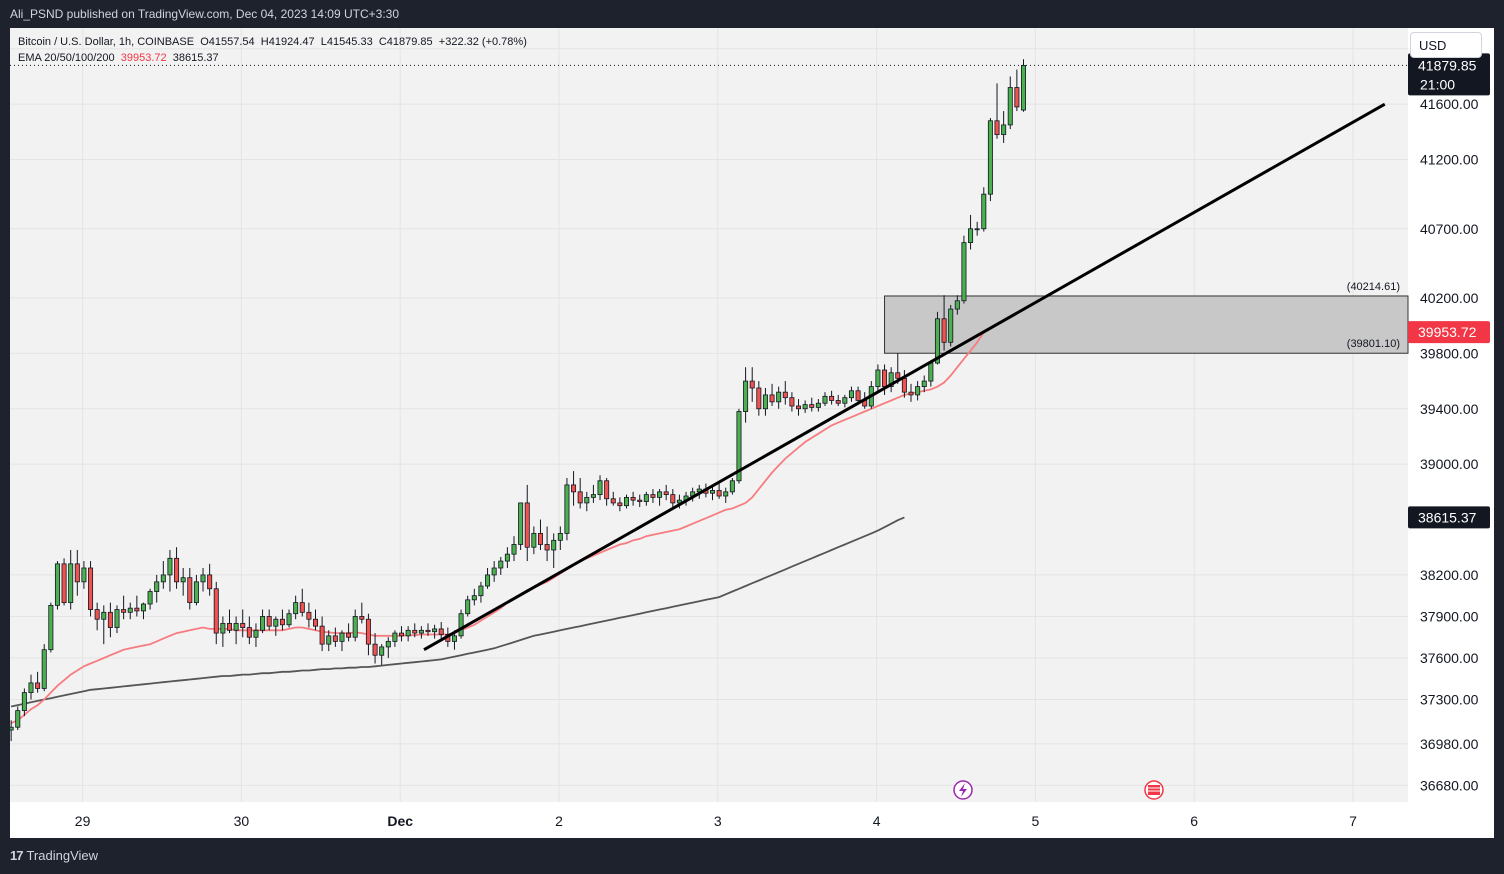 The width and height of the screenshot is (1504, 874). I want to click on y-tick-label: 40200.00, so click(1449, 298).